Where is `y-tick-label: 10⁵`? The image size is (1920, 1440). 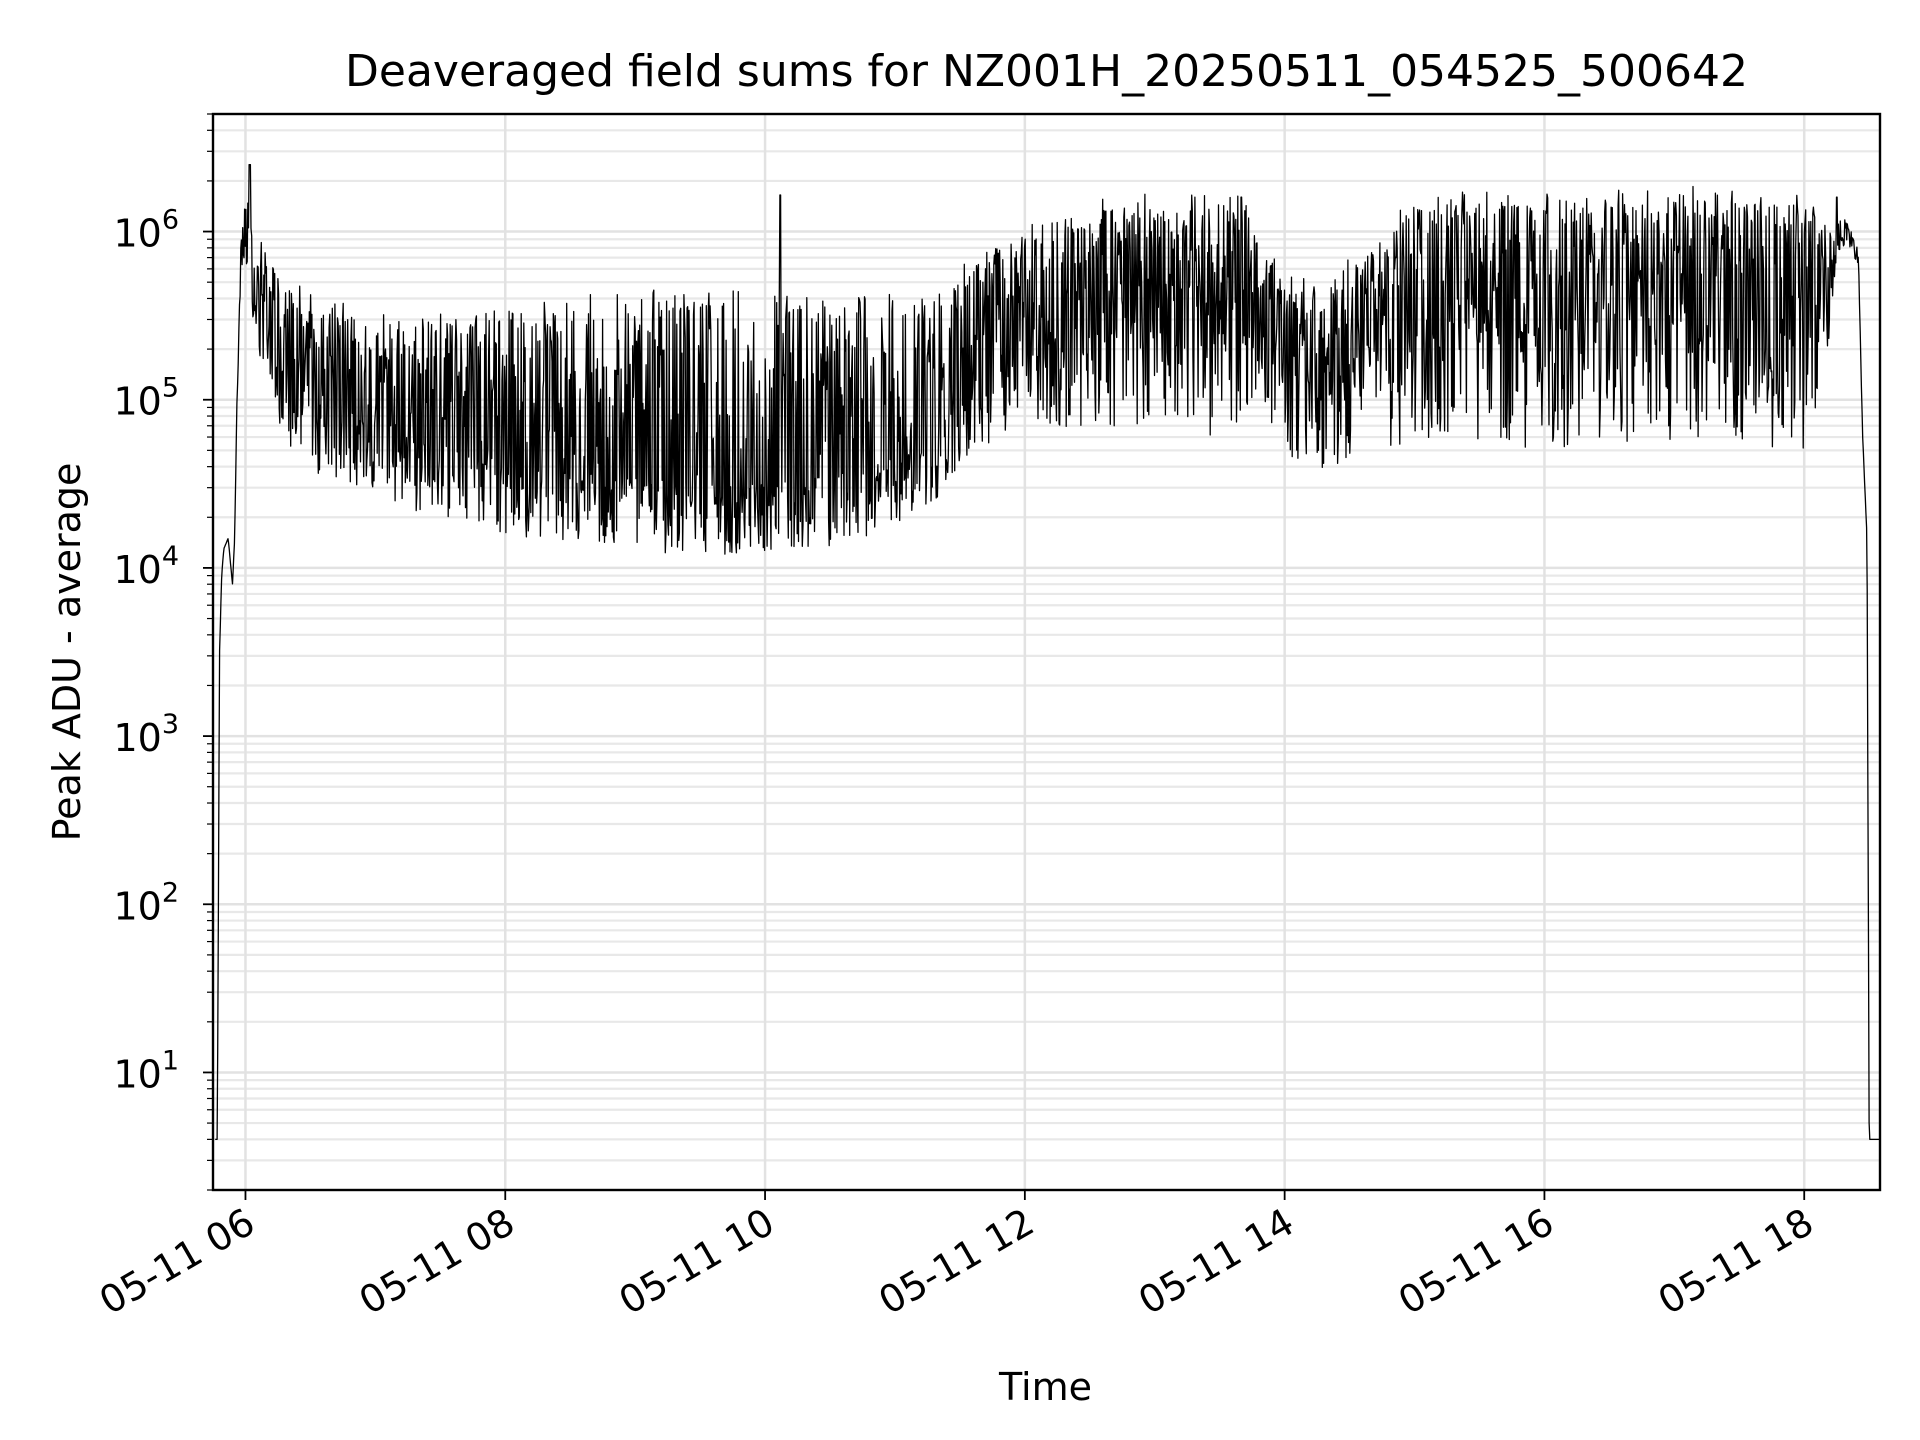 y-tick-label: 10⁵ is located at coordinates (146, 398).